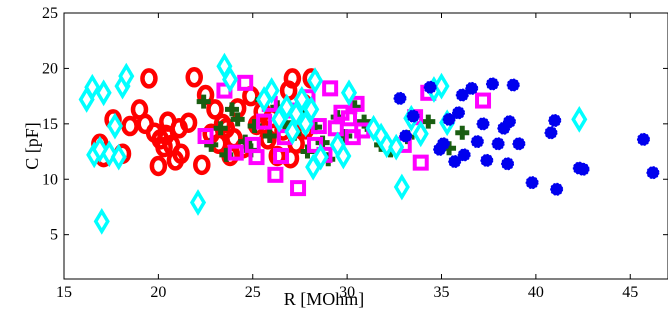  I want to click on y-tick-label: 5, so click(54, 235).